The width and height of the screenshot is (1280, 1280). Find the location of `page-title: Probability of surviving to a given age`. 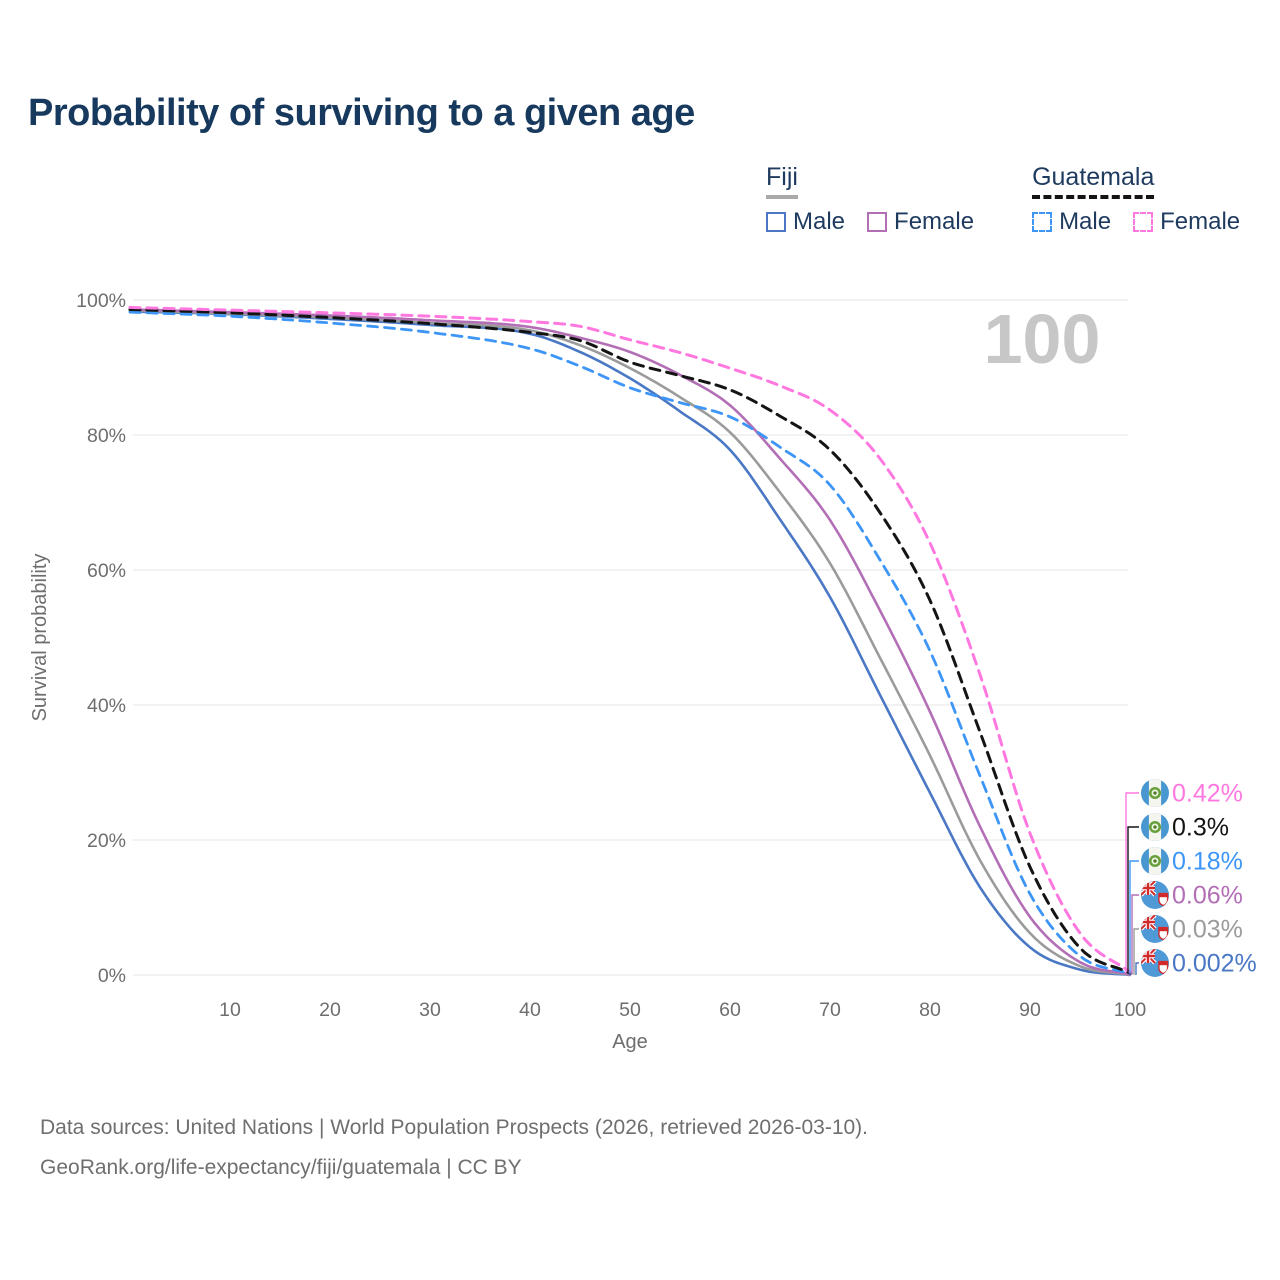

page-title: Probability of surviving to a given age is located at coordinates (361, 113).